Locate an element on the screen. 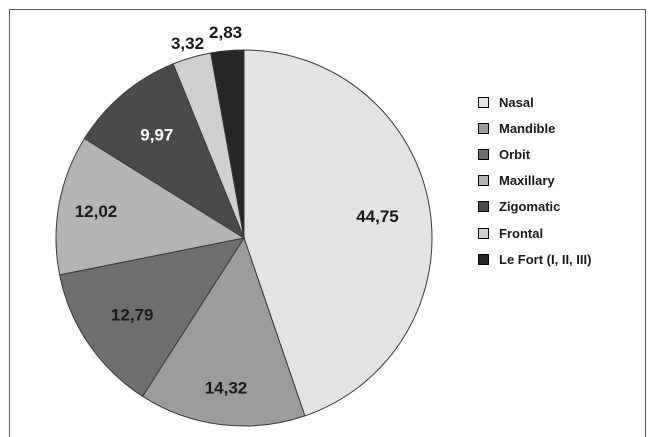 Image resolution: width=657 pixels, height=437 pixels. legend-label: Mandible is located at coordinates (527, 128).